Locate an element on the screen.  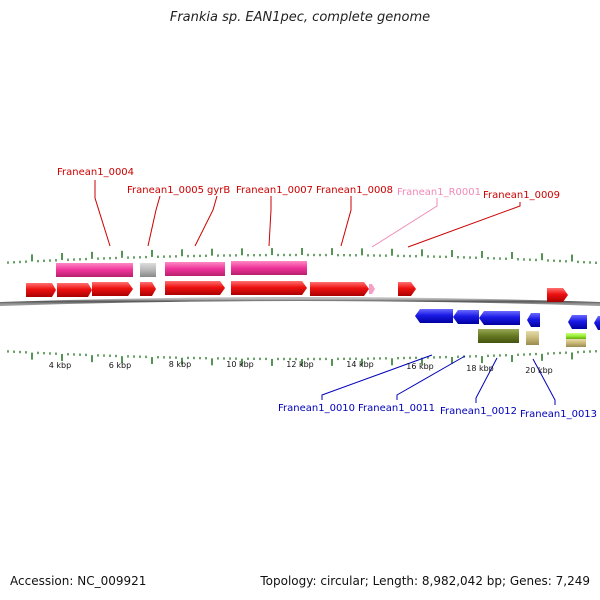
scale-label: 16 kbp is located at coordinates (420, 366).